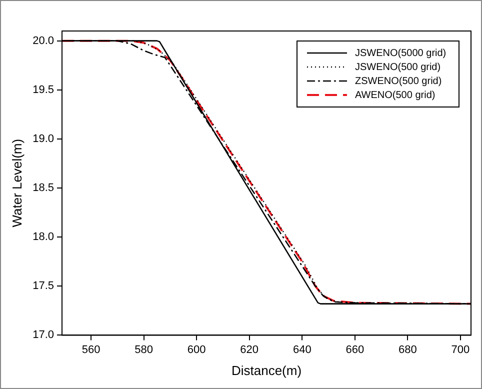 The height and width of the screenshot is (389, 482). Describe the element at coordinates (43, 237) in the screenshot. I see `y-tick-label: 18.0` at that location.